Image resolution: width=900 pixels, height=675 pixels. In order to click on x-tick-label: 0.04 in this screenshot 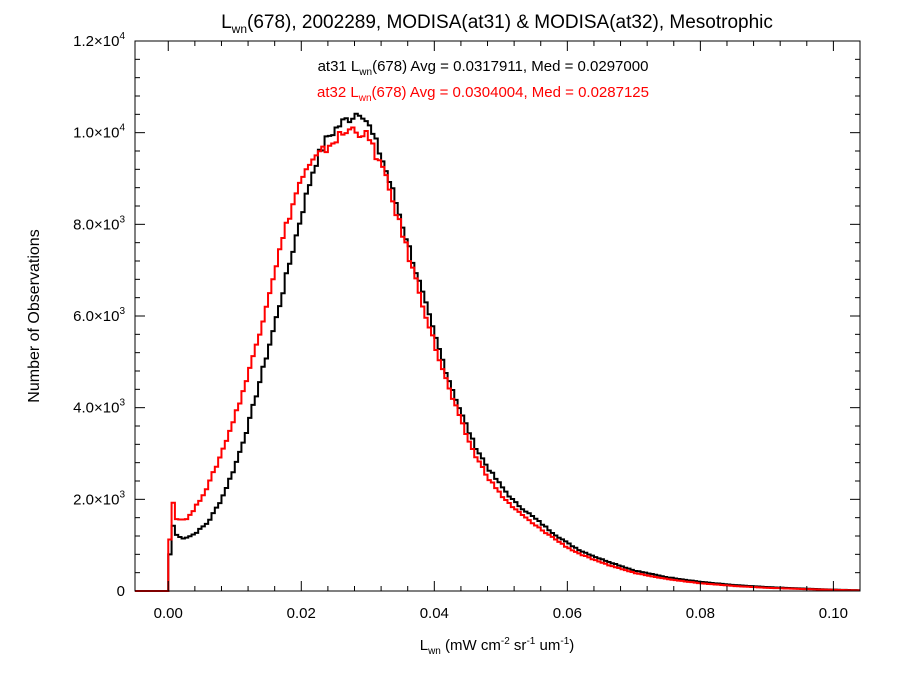, I will do `click(434, 613)`.